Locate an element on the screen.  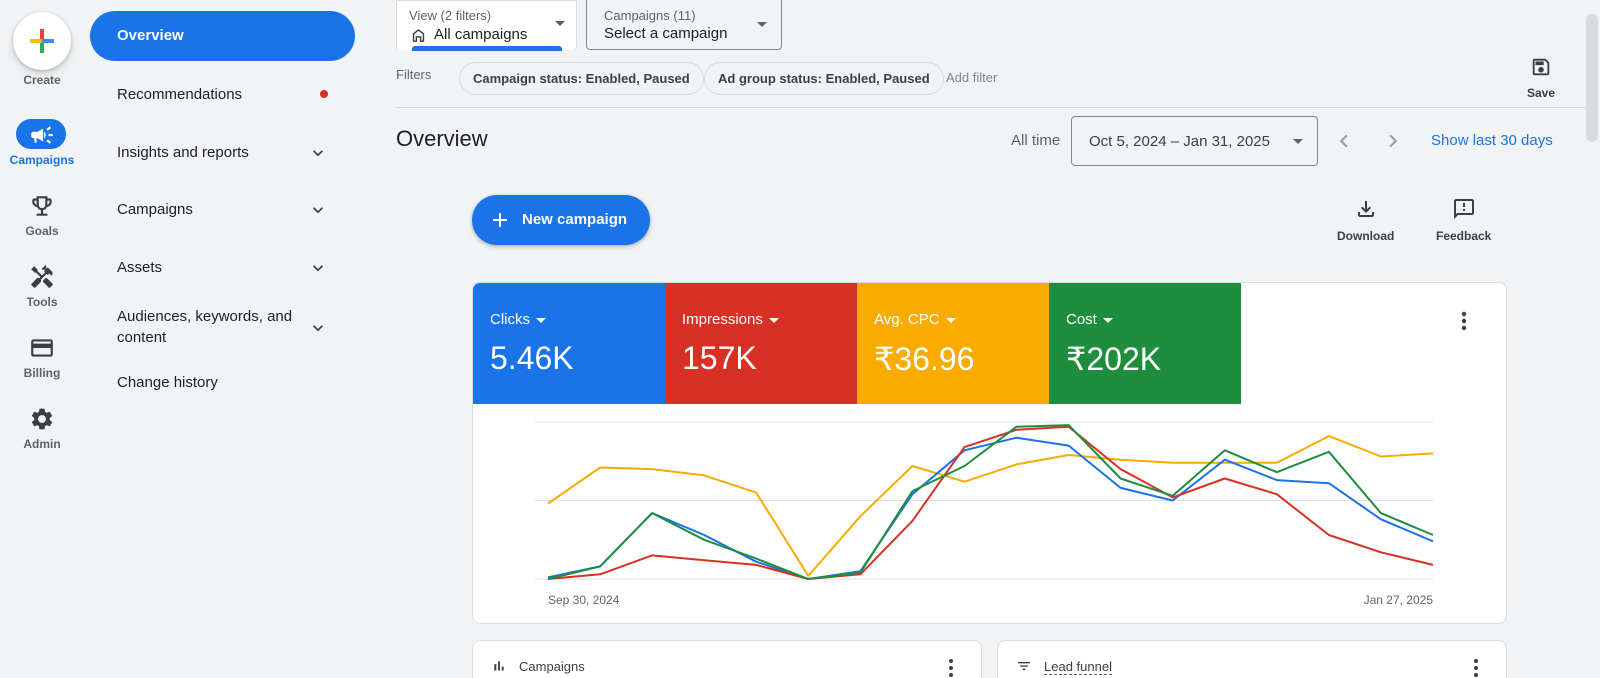
save-label: Save is located at coordinates (1541, 93).